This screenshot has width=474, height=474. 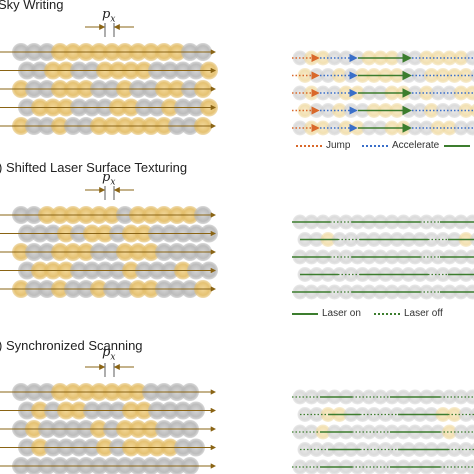 What do you see at coordinates (32, 6) in the screenshot?
I see `panel-title-sky-writing: Sky Writing` at bounding box center [32, 6].